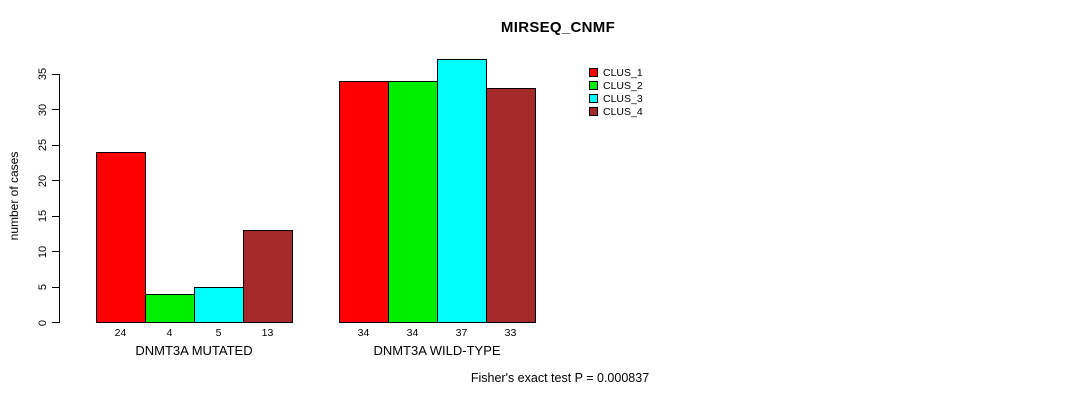 The width and height of the screenshot is (1090, 400). What do you see at coordinates (437, 350) in the screenshot?
I see `group-label-2: DNMT3A WILD-TYPE` at bounding box center [437, 350].